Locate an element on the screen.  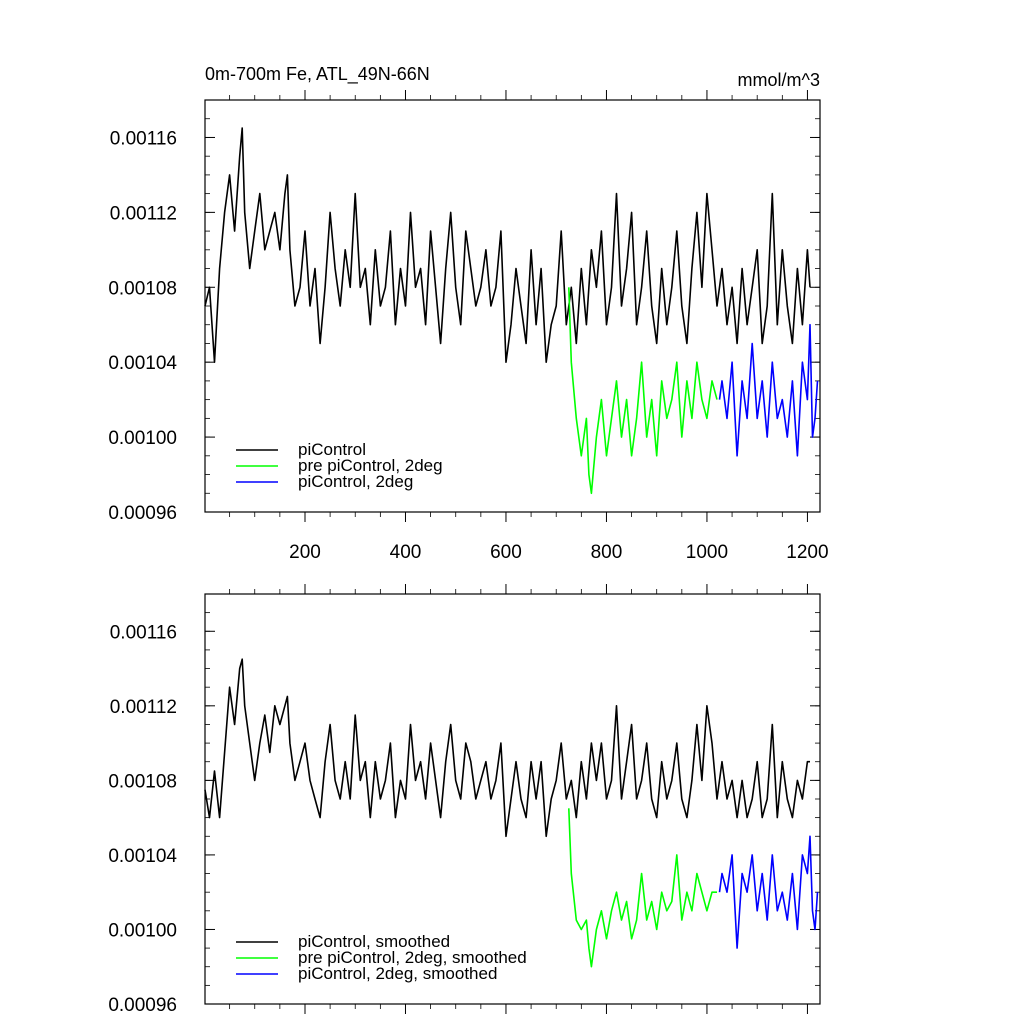
x-tick-label: 800 is located at coordinates (607, 552).